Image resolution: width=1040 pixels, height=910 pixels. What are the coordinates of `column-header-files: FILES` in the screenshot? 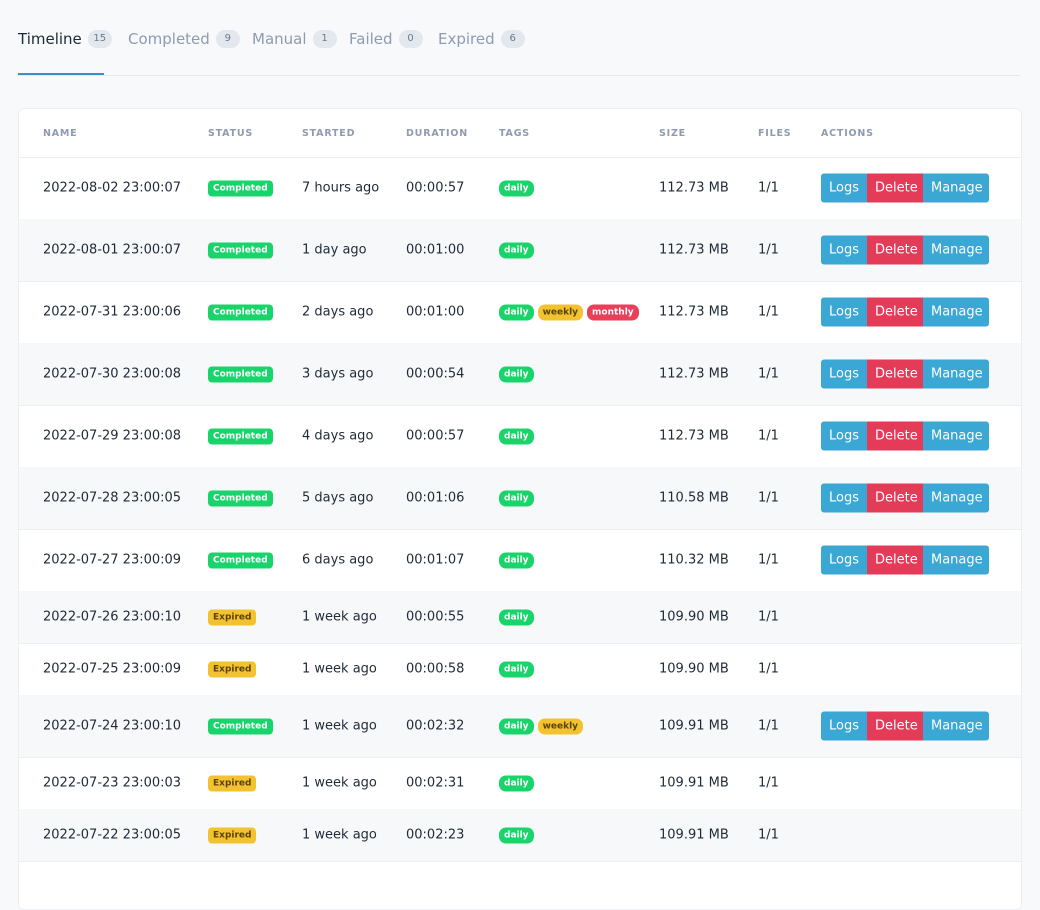 It's located at (775, 133).